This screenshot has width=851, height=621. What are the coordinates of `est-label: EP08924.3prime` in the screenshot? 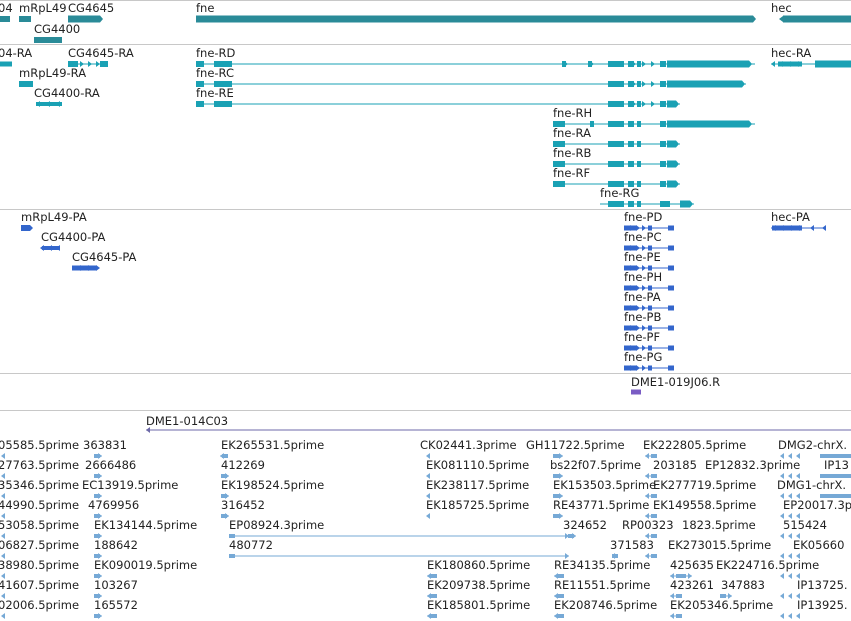 It's located at (277, 525).